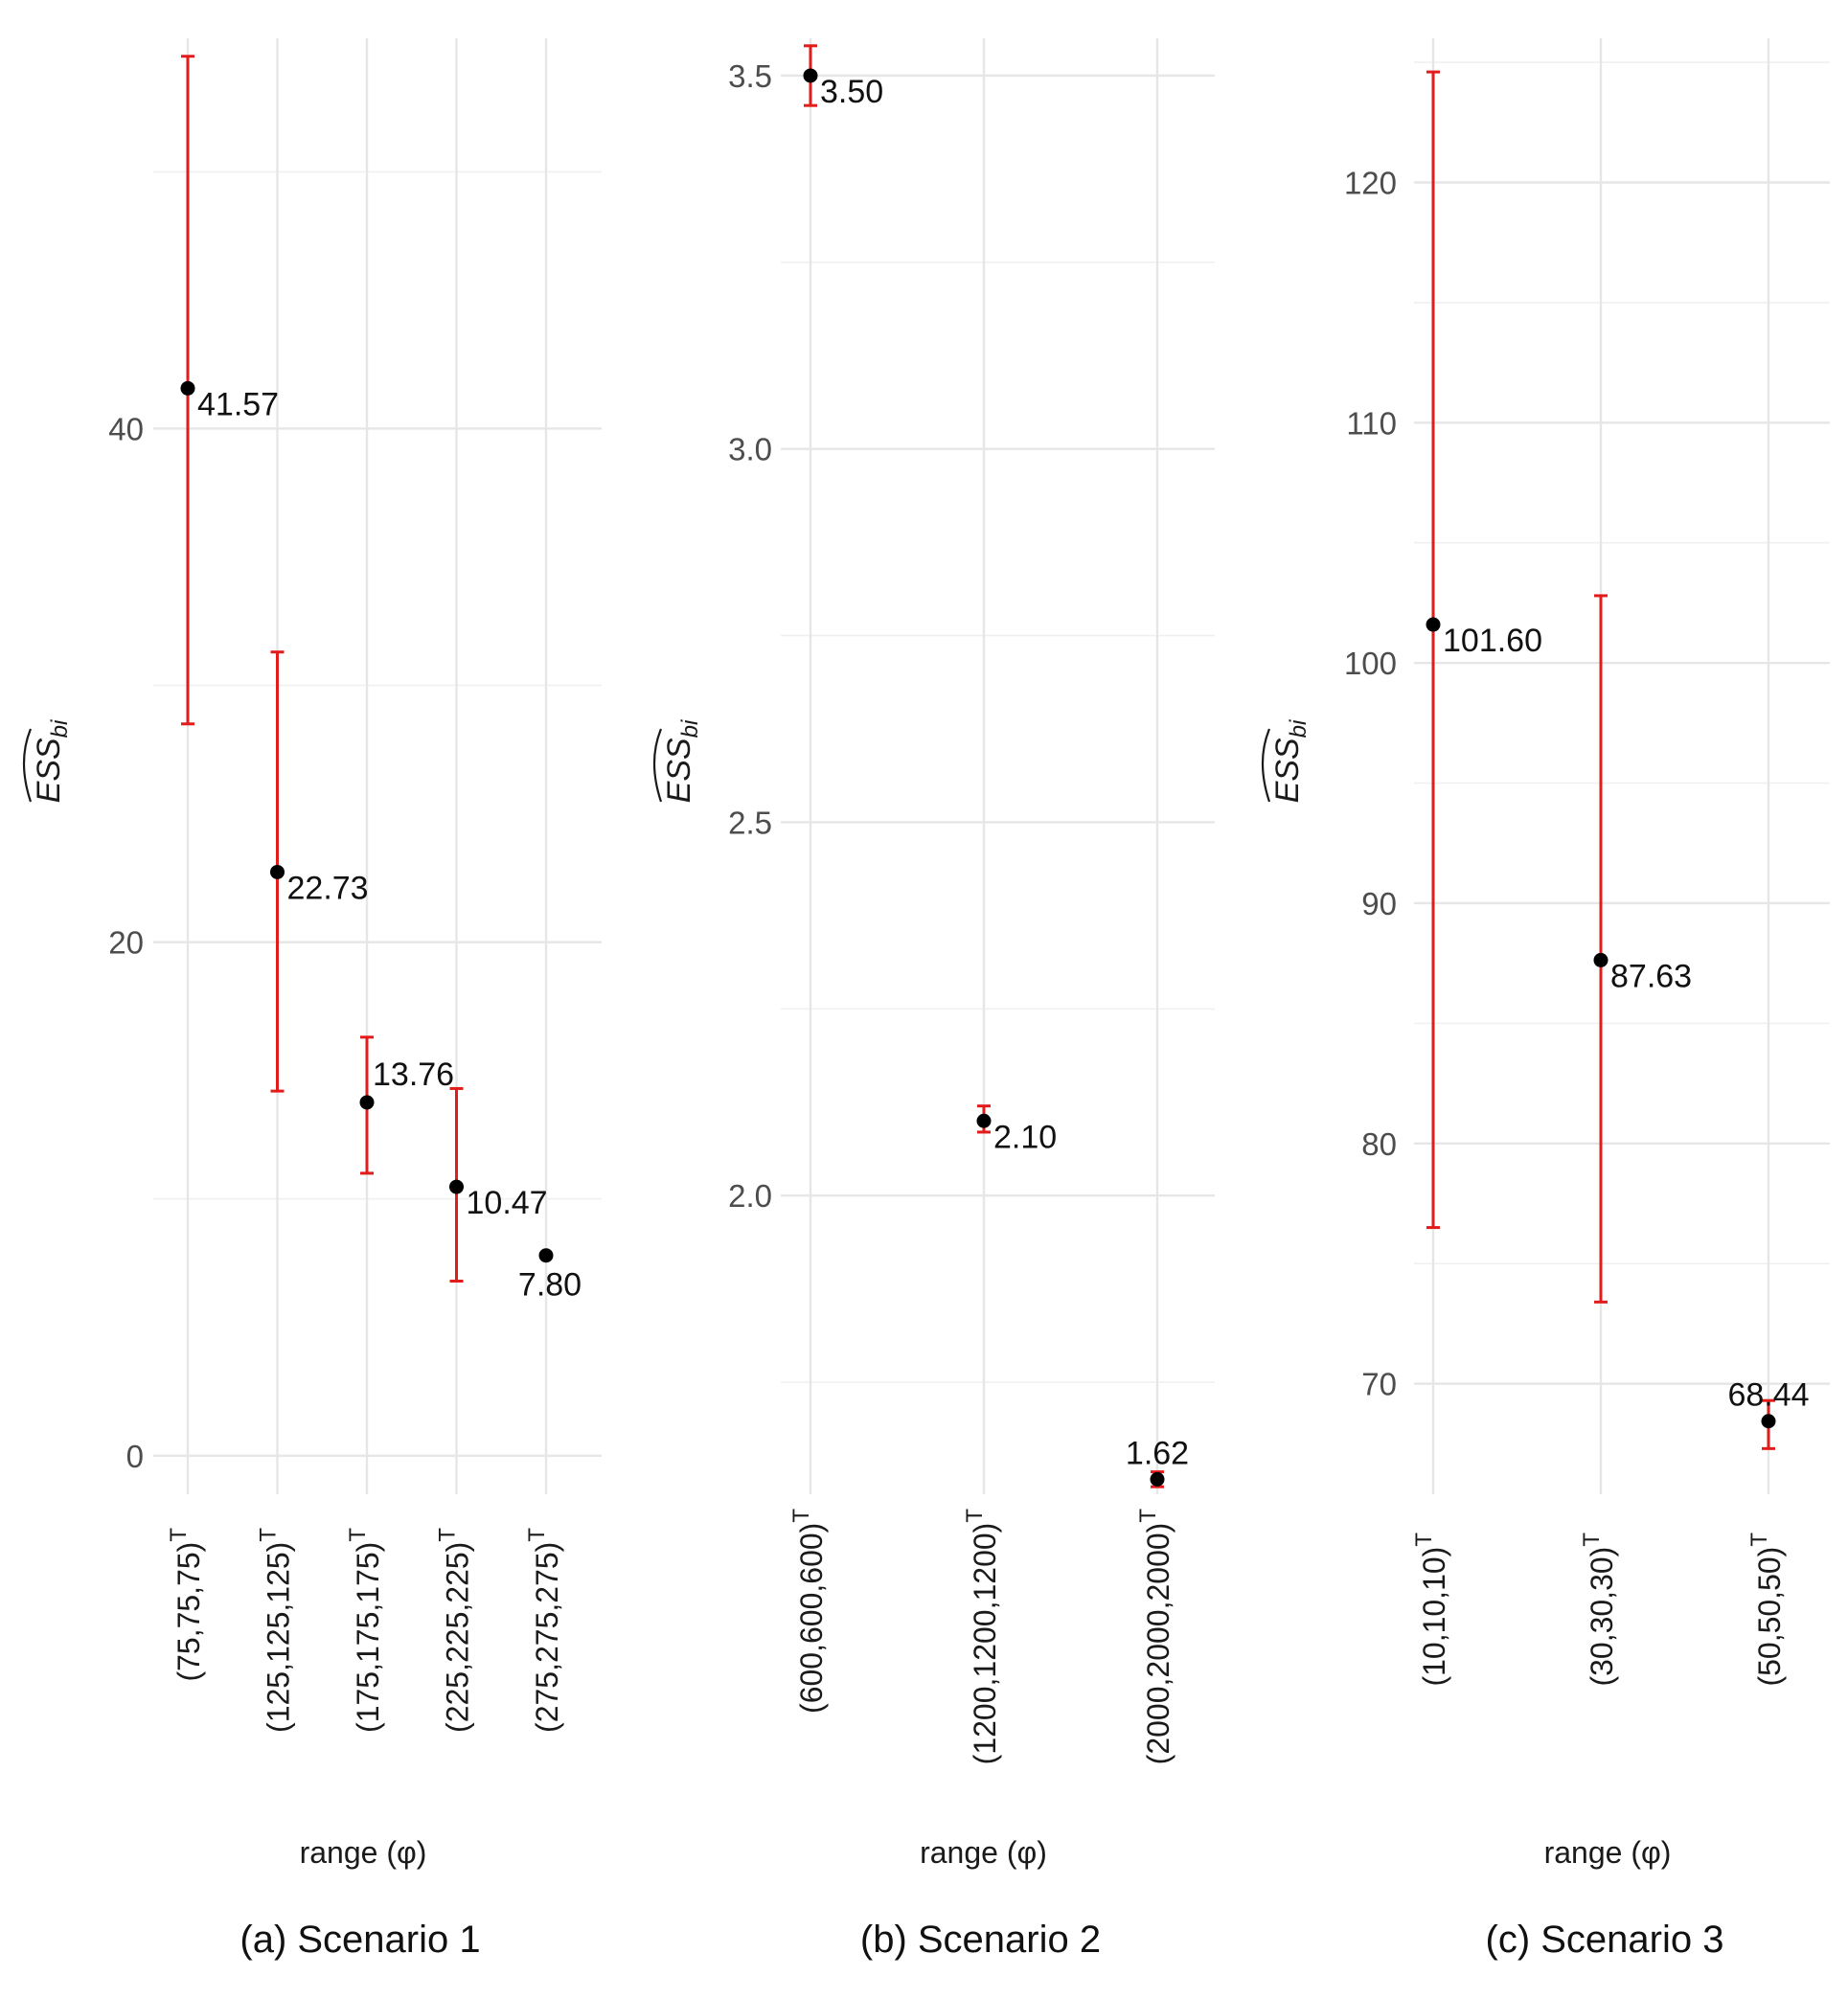 This screenshot has height=1999, width=1848. What do you see at coordinates (1379, 903) in the screenshot?
I see `y-tick-label: 90` at bounding box center [1379, 903].